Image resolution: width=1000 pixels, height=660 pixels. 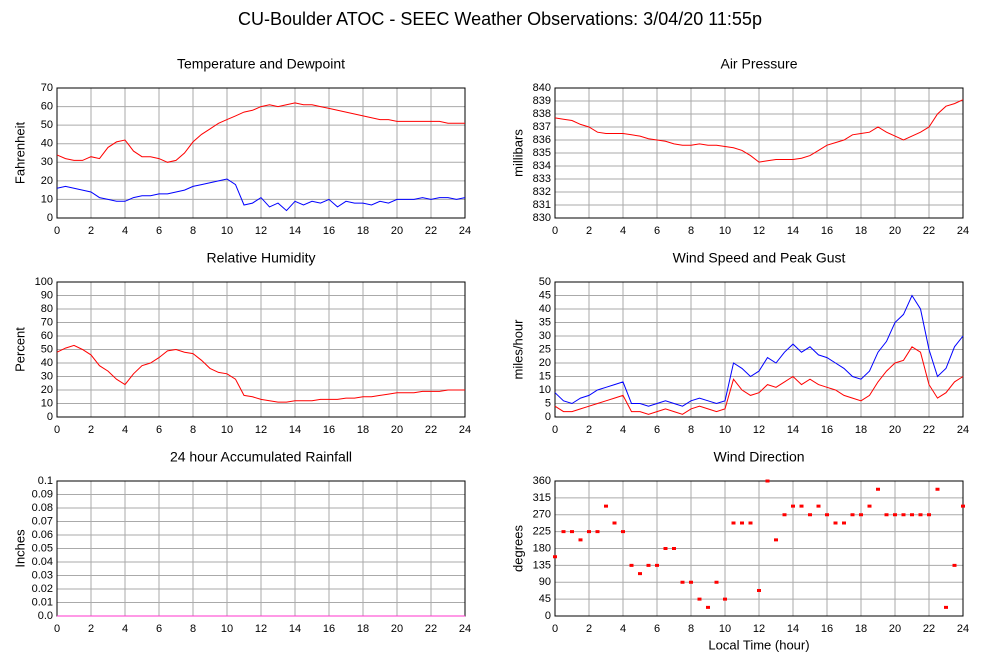 What do you see at coordinates (19, 548) in the screenshot?
I see `y-axis-label: Inches` at bounding box center [19, 548].